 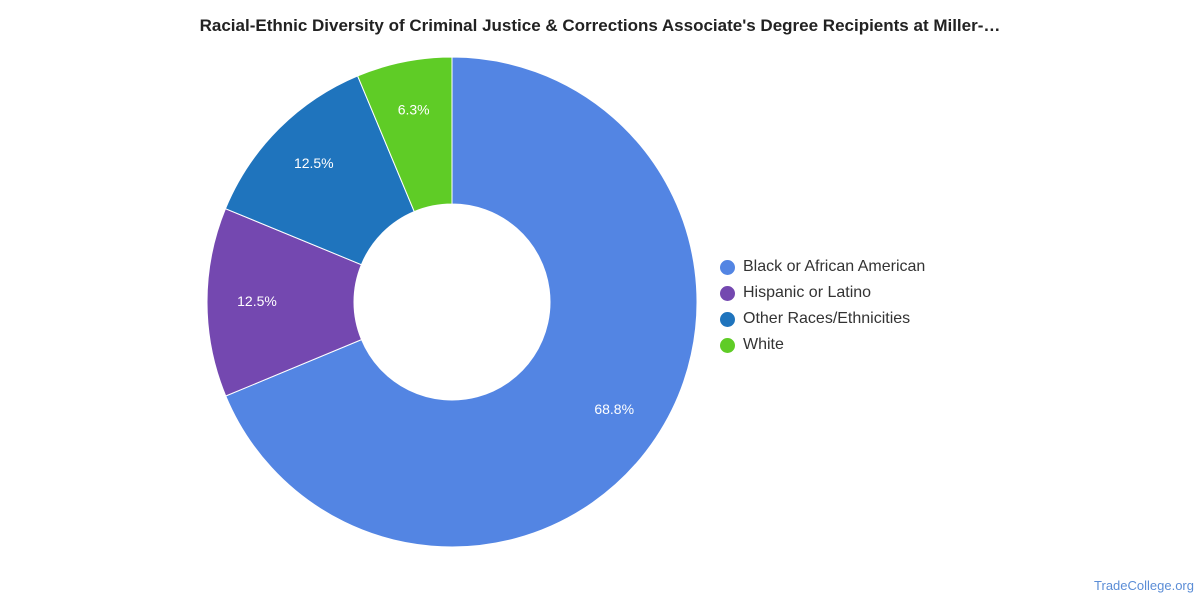 What do you see at coordinates (834, 266) in the screenshot?
I see `legend-label: Black or African American` at bounding box center [834, 266].